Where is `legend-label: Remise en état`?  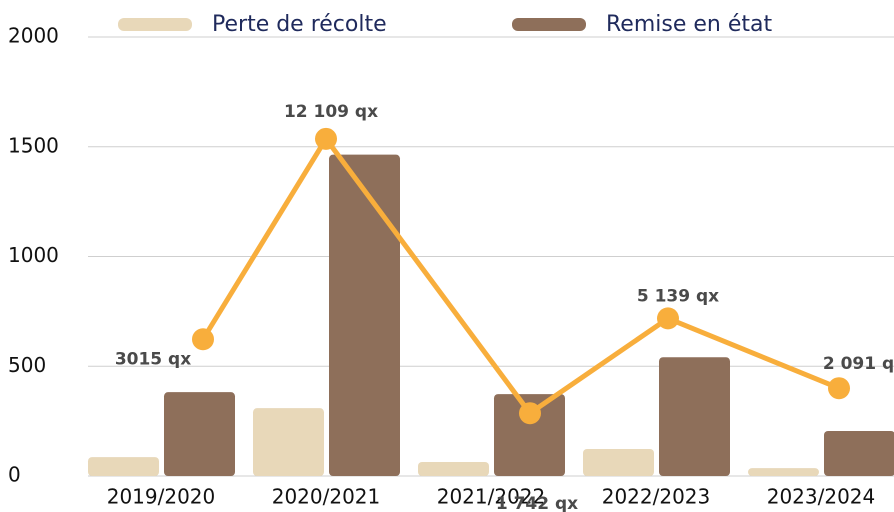 legend-label: Remise en état is located at coordinates (689, 24).